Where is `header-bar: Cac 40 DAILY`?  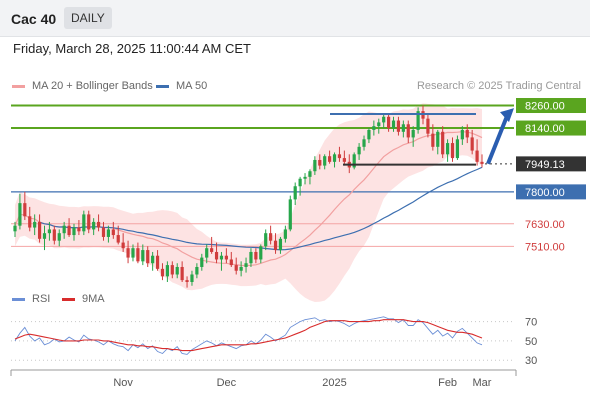 header-bar: Cac 40 DAILY is located at coordinates (295, 18).